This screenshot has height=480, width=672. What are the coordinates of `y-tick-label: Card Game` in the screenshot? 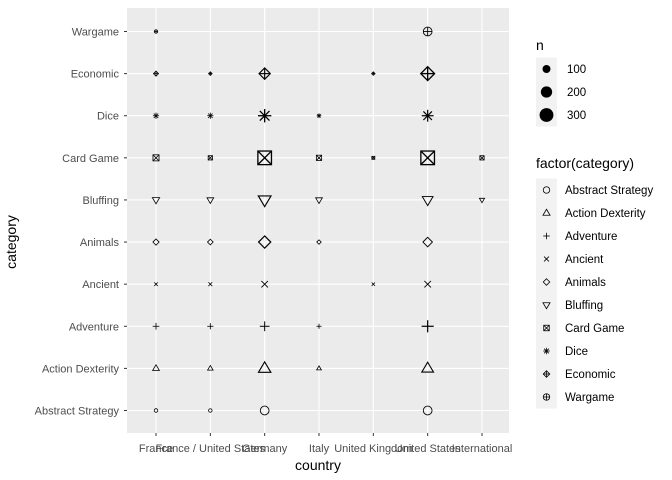 It's located at (90, 159).